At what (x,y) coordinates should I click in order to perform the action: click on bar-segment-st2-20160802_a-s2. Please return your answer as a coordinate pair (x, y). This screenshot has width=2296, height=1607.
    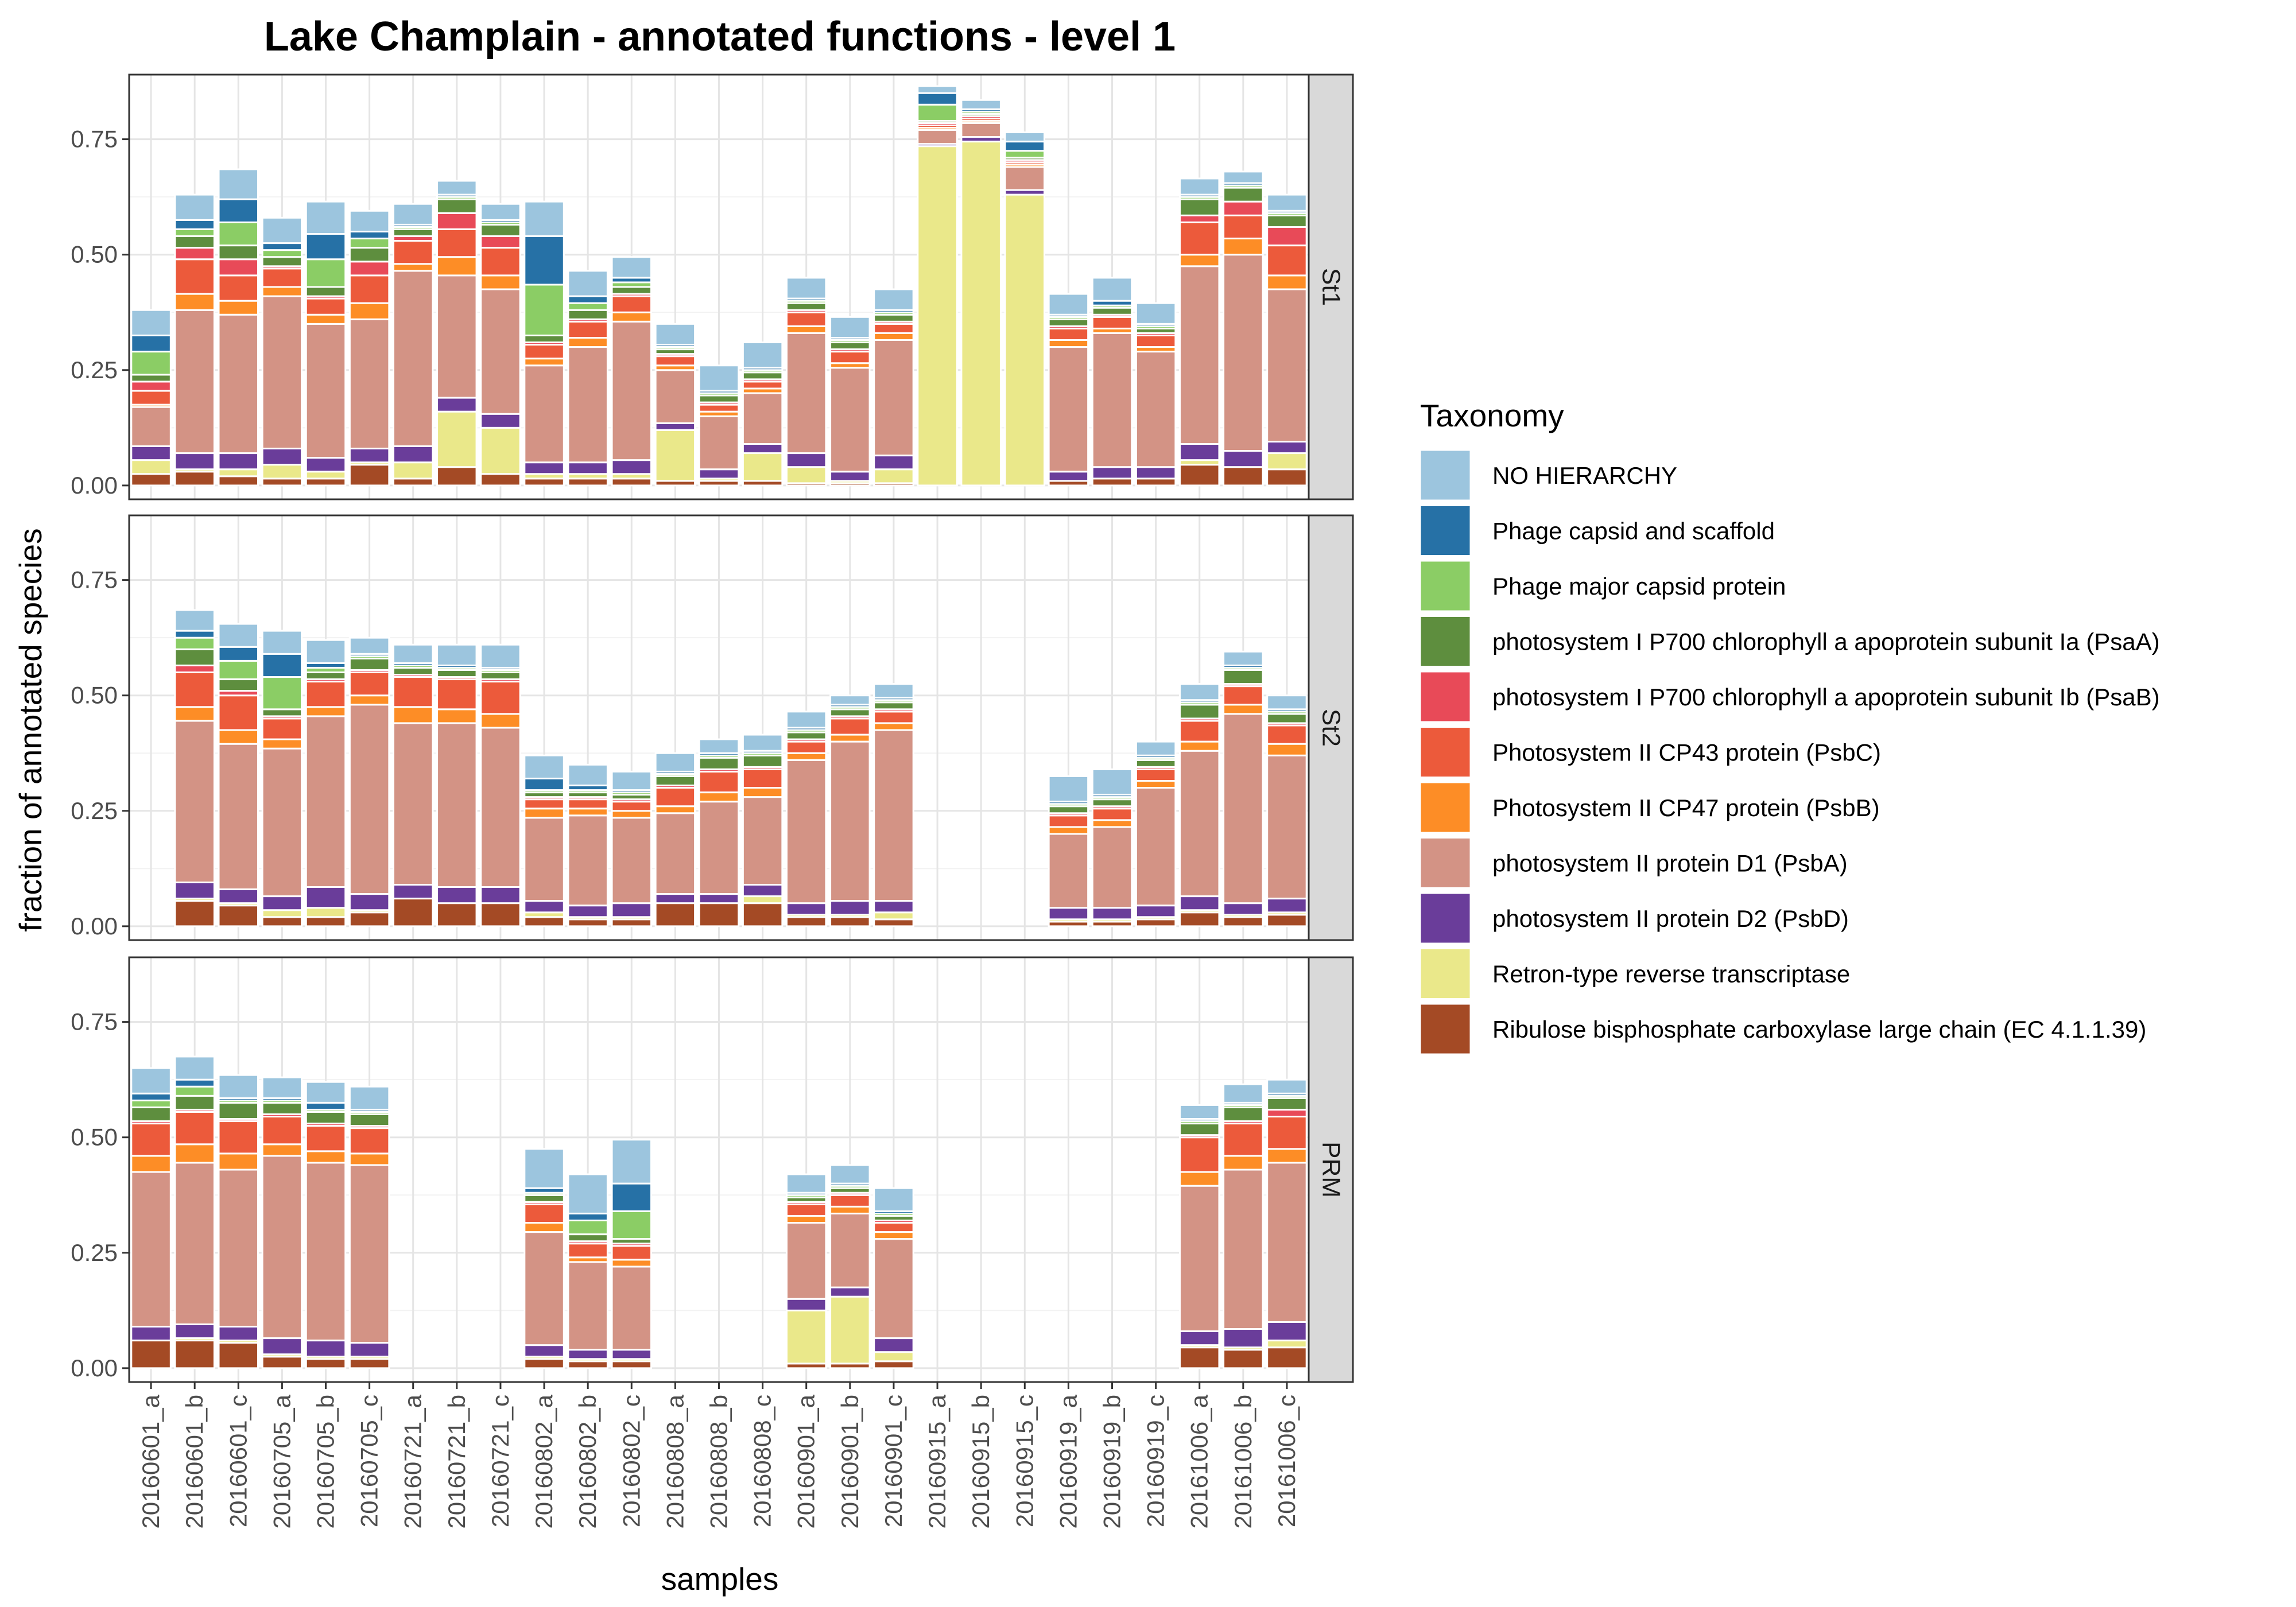
    Looking at the image, I should click on (544, 907).